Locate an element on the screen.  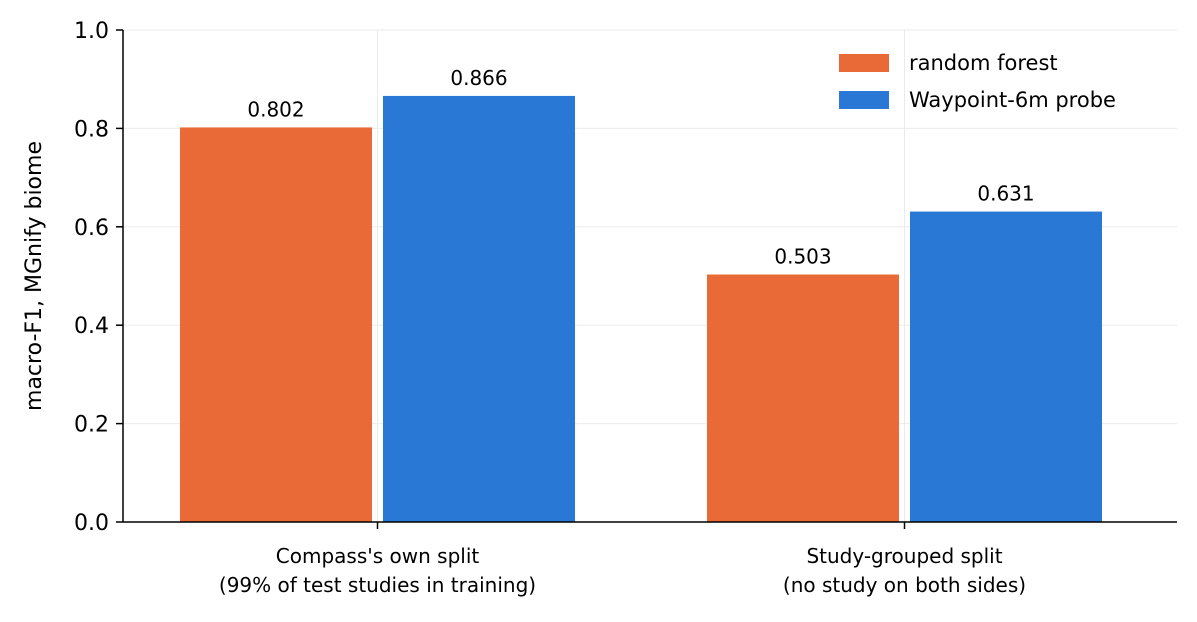
y-tick-label: 0.2 is located at coordinates (91, 425).